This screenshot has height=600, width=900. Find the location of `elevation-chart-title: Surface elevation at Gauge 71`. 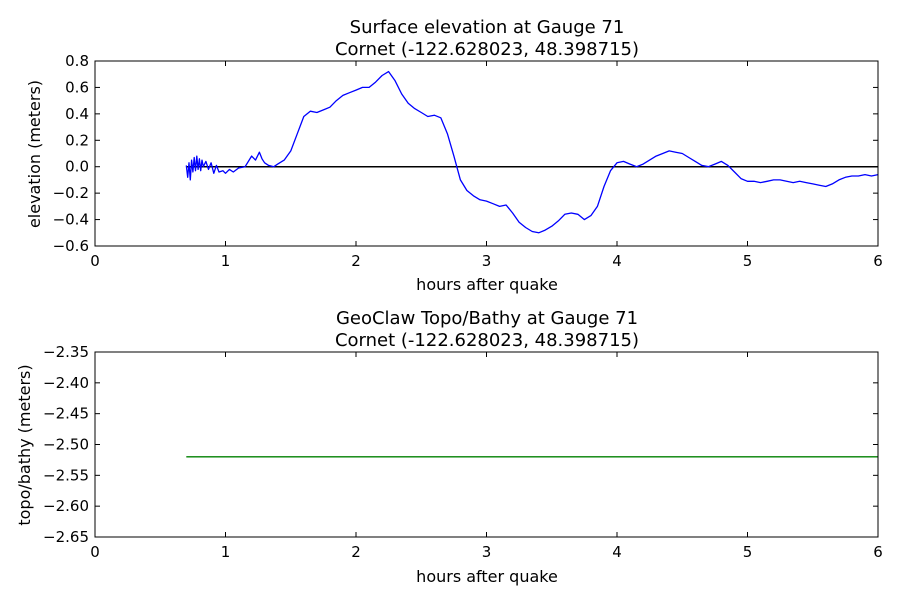

elevation-chart-title: Surface elevation at Gauge 71 is located at coordinates (487, 27).